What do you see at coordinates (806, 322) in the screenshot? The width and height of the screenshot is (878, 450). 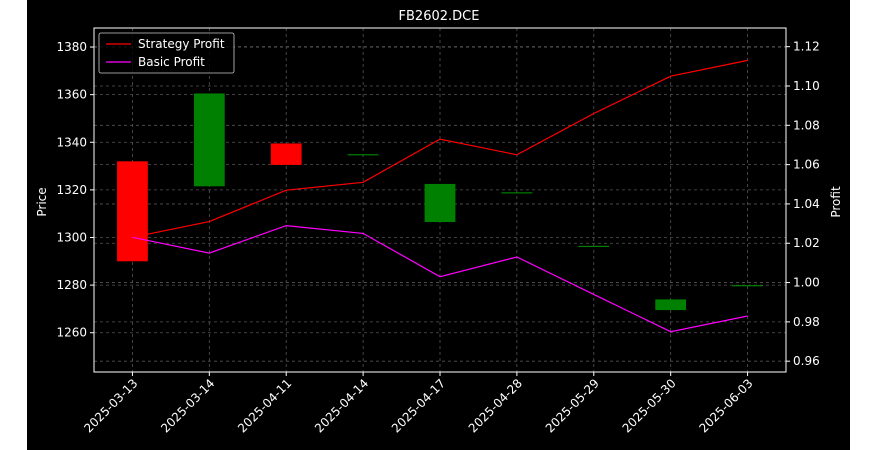 I see `y-right-tick-label: 0.98` at bounding box center [806, 322].